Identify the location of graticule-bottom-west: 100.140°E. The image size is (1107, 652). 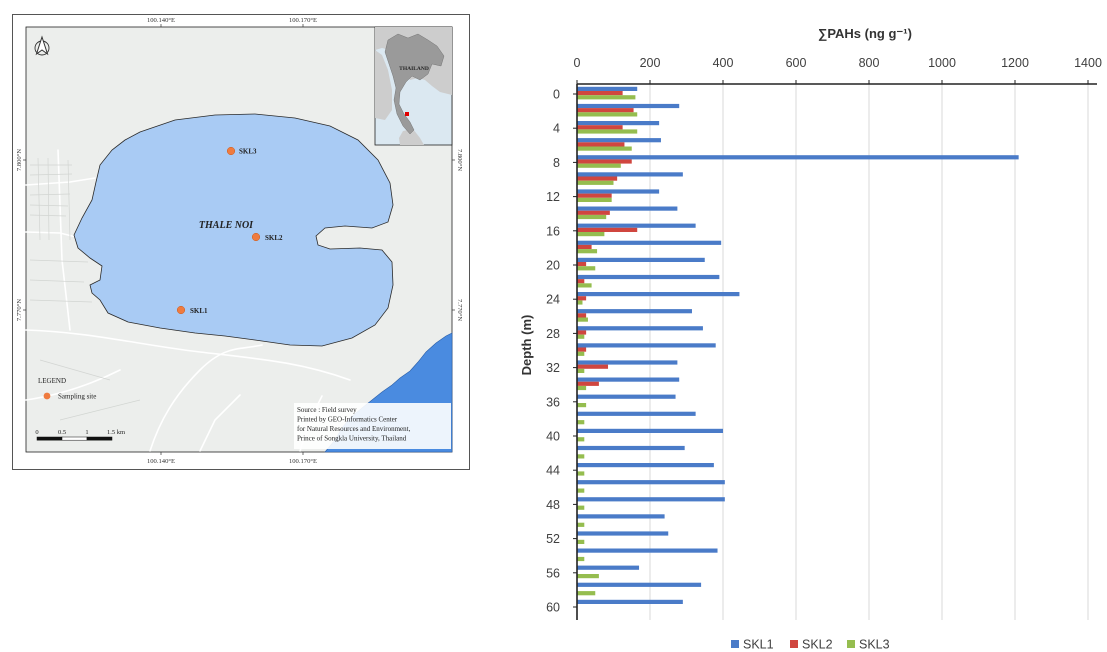
(161, 461).